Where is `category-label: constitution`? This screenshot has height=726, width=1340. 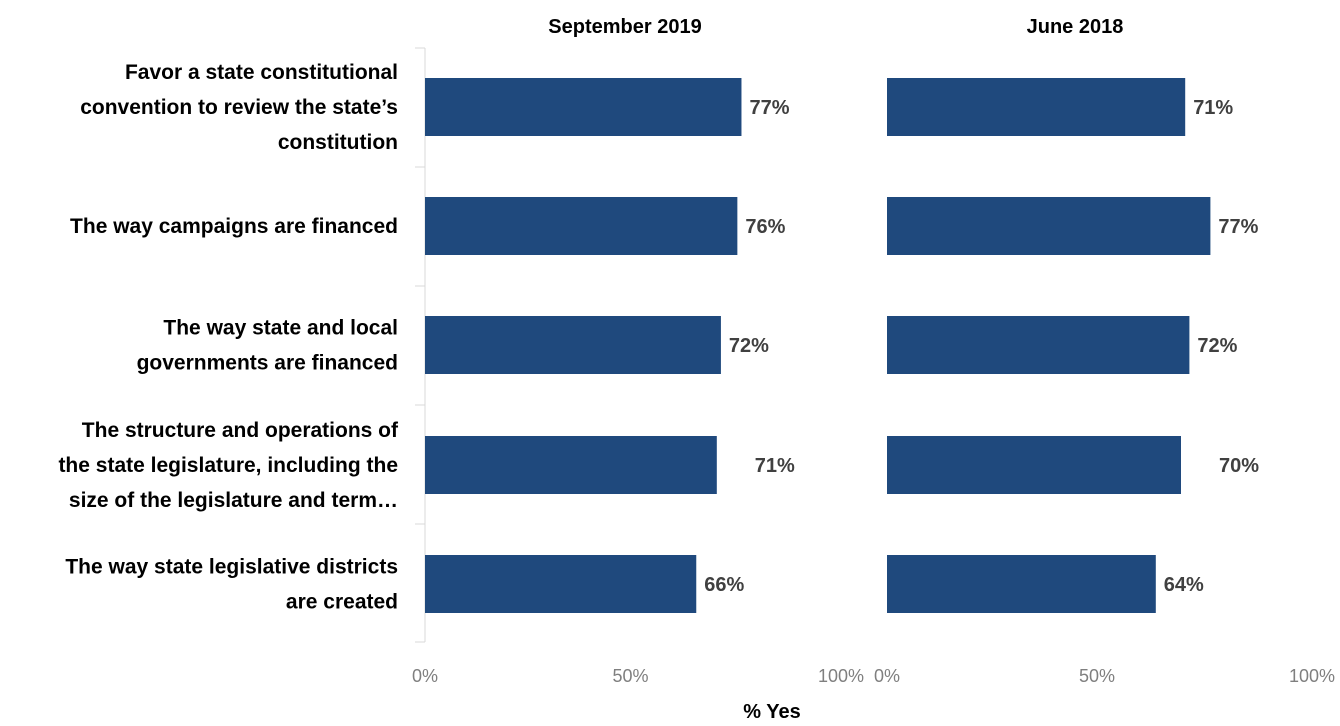
category-label: constitution is located at coordinates (338, 142).